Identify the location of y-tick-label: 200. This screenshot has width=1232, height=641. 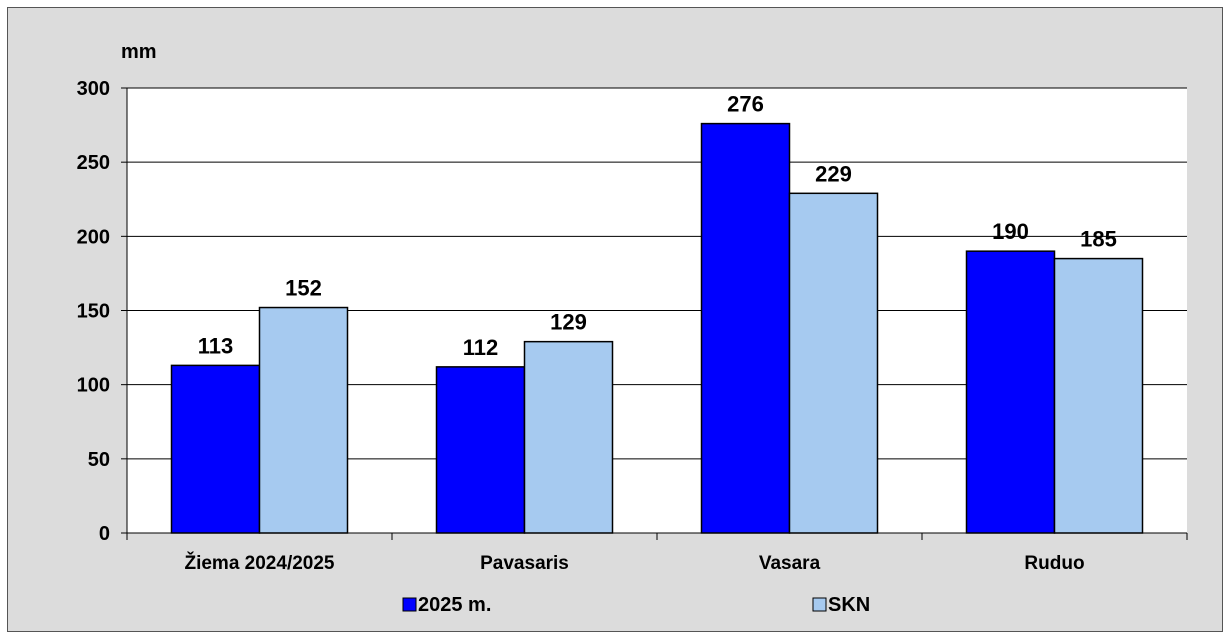
(93, 237).